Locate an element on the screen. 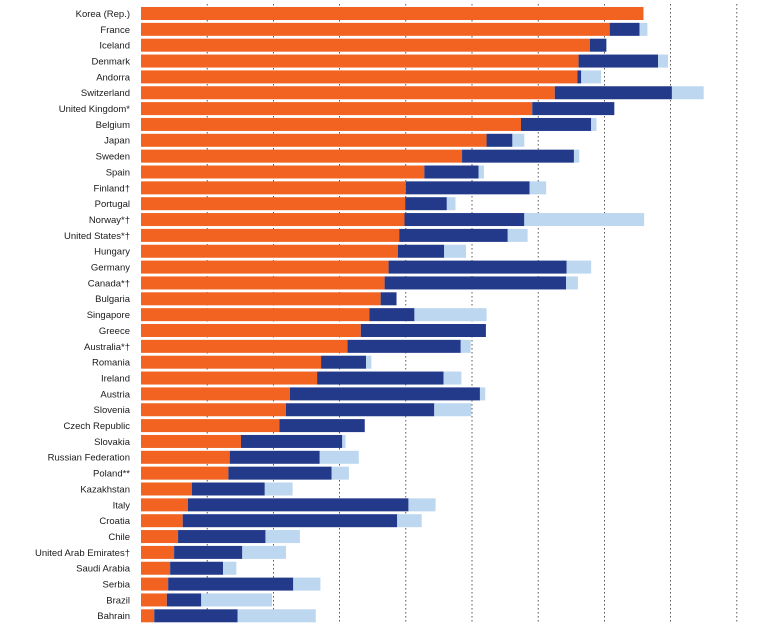 The width and height of the screenshot is (770, 625). category-label: Italy is located at coordinates (122, 505).